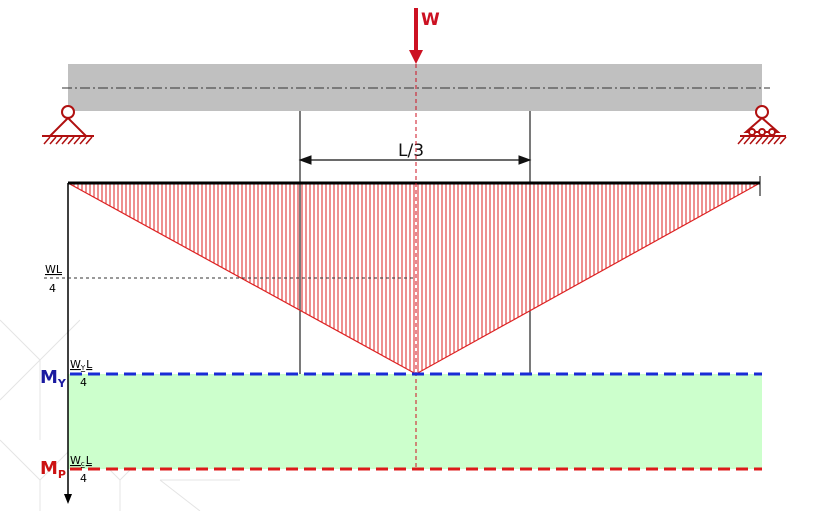 This screenshot has width=815, height=511. I want to click on mp-fraction-numerator: WcL, so click(81, 461).